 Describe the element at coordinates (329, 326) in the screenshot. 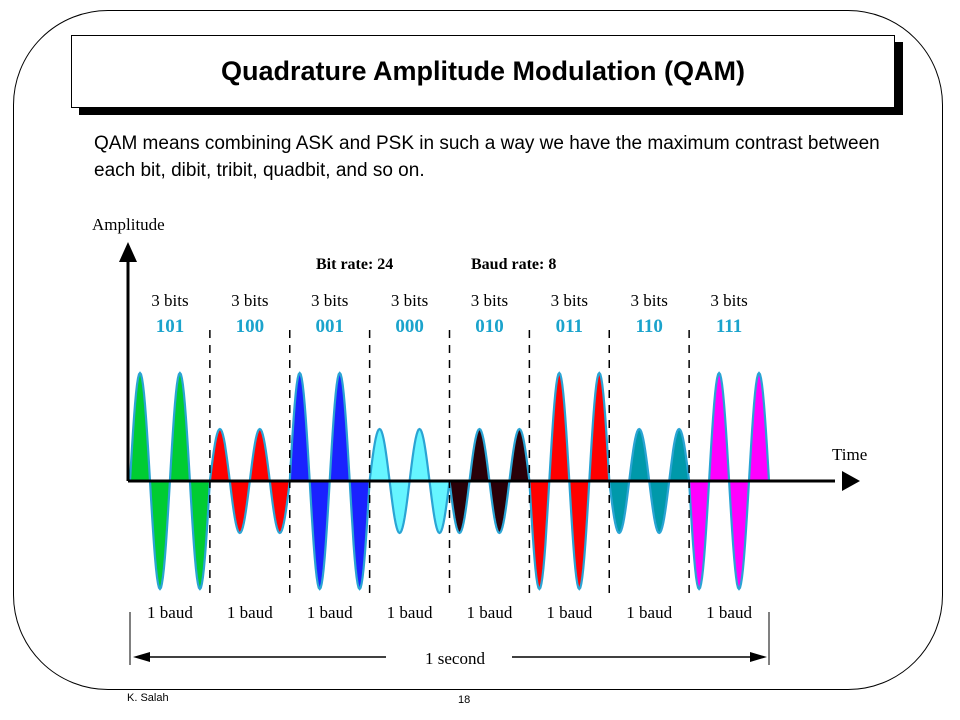

I see `bit-code-label: 001` at that location.